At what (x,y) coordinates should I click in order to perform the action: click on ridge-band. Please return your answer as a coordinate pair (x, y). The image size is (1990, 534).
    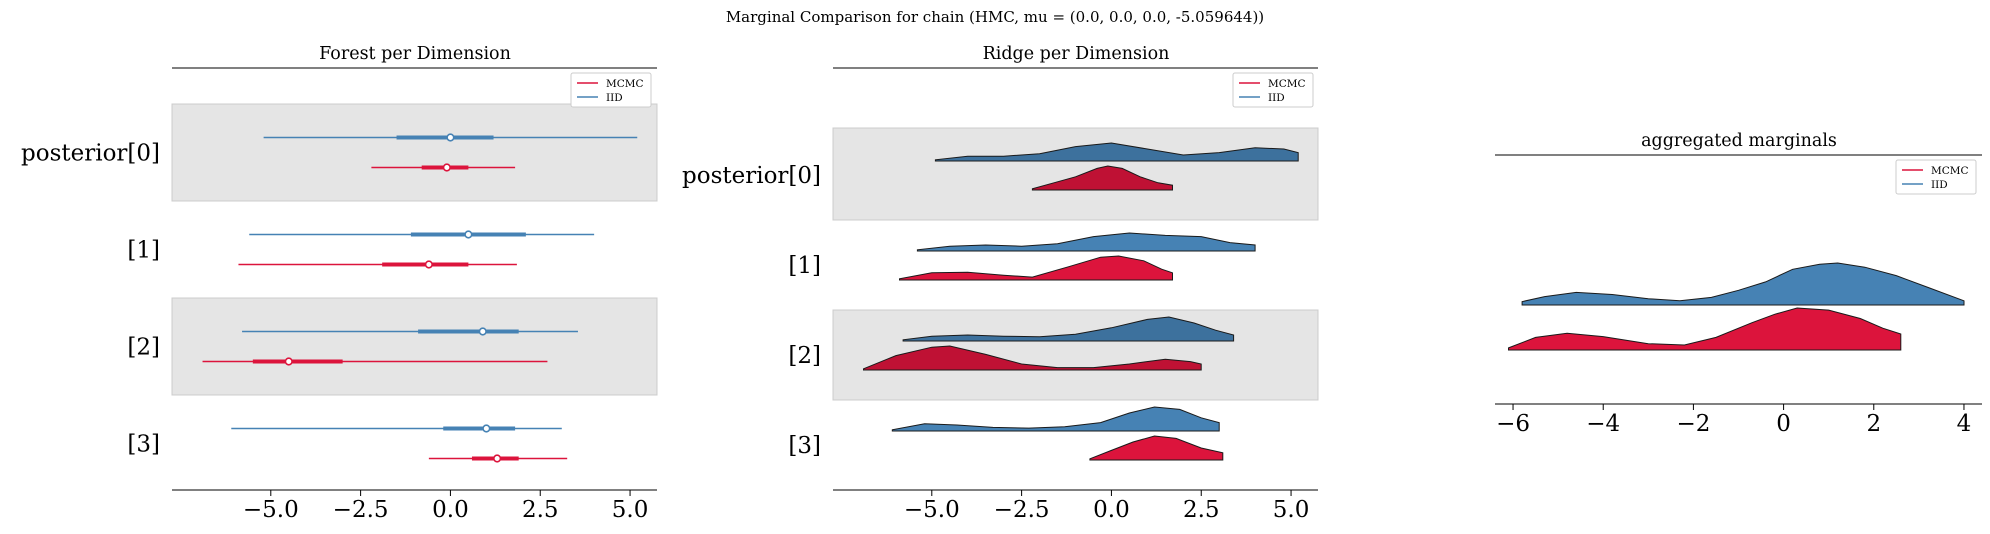
    Looking at the image, I should click on (1075, 174).